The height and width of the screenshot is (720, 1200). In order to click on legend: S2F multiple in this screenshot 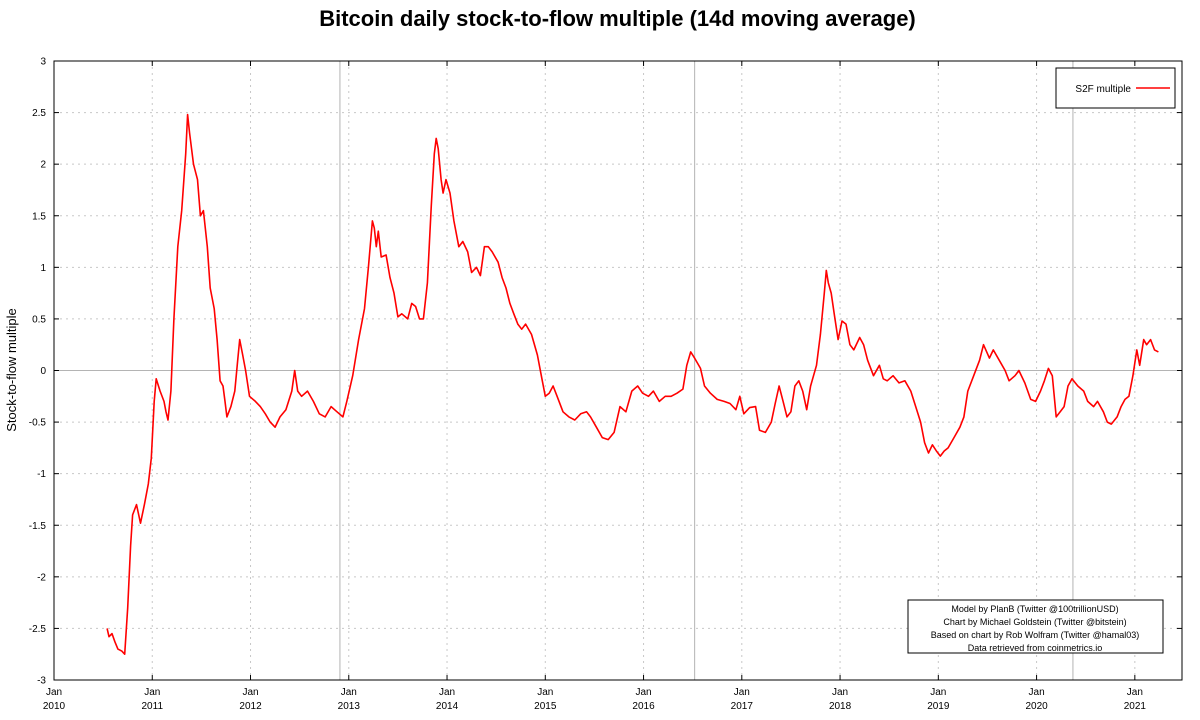, I will do `click(1115, 88)`.